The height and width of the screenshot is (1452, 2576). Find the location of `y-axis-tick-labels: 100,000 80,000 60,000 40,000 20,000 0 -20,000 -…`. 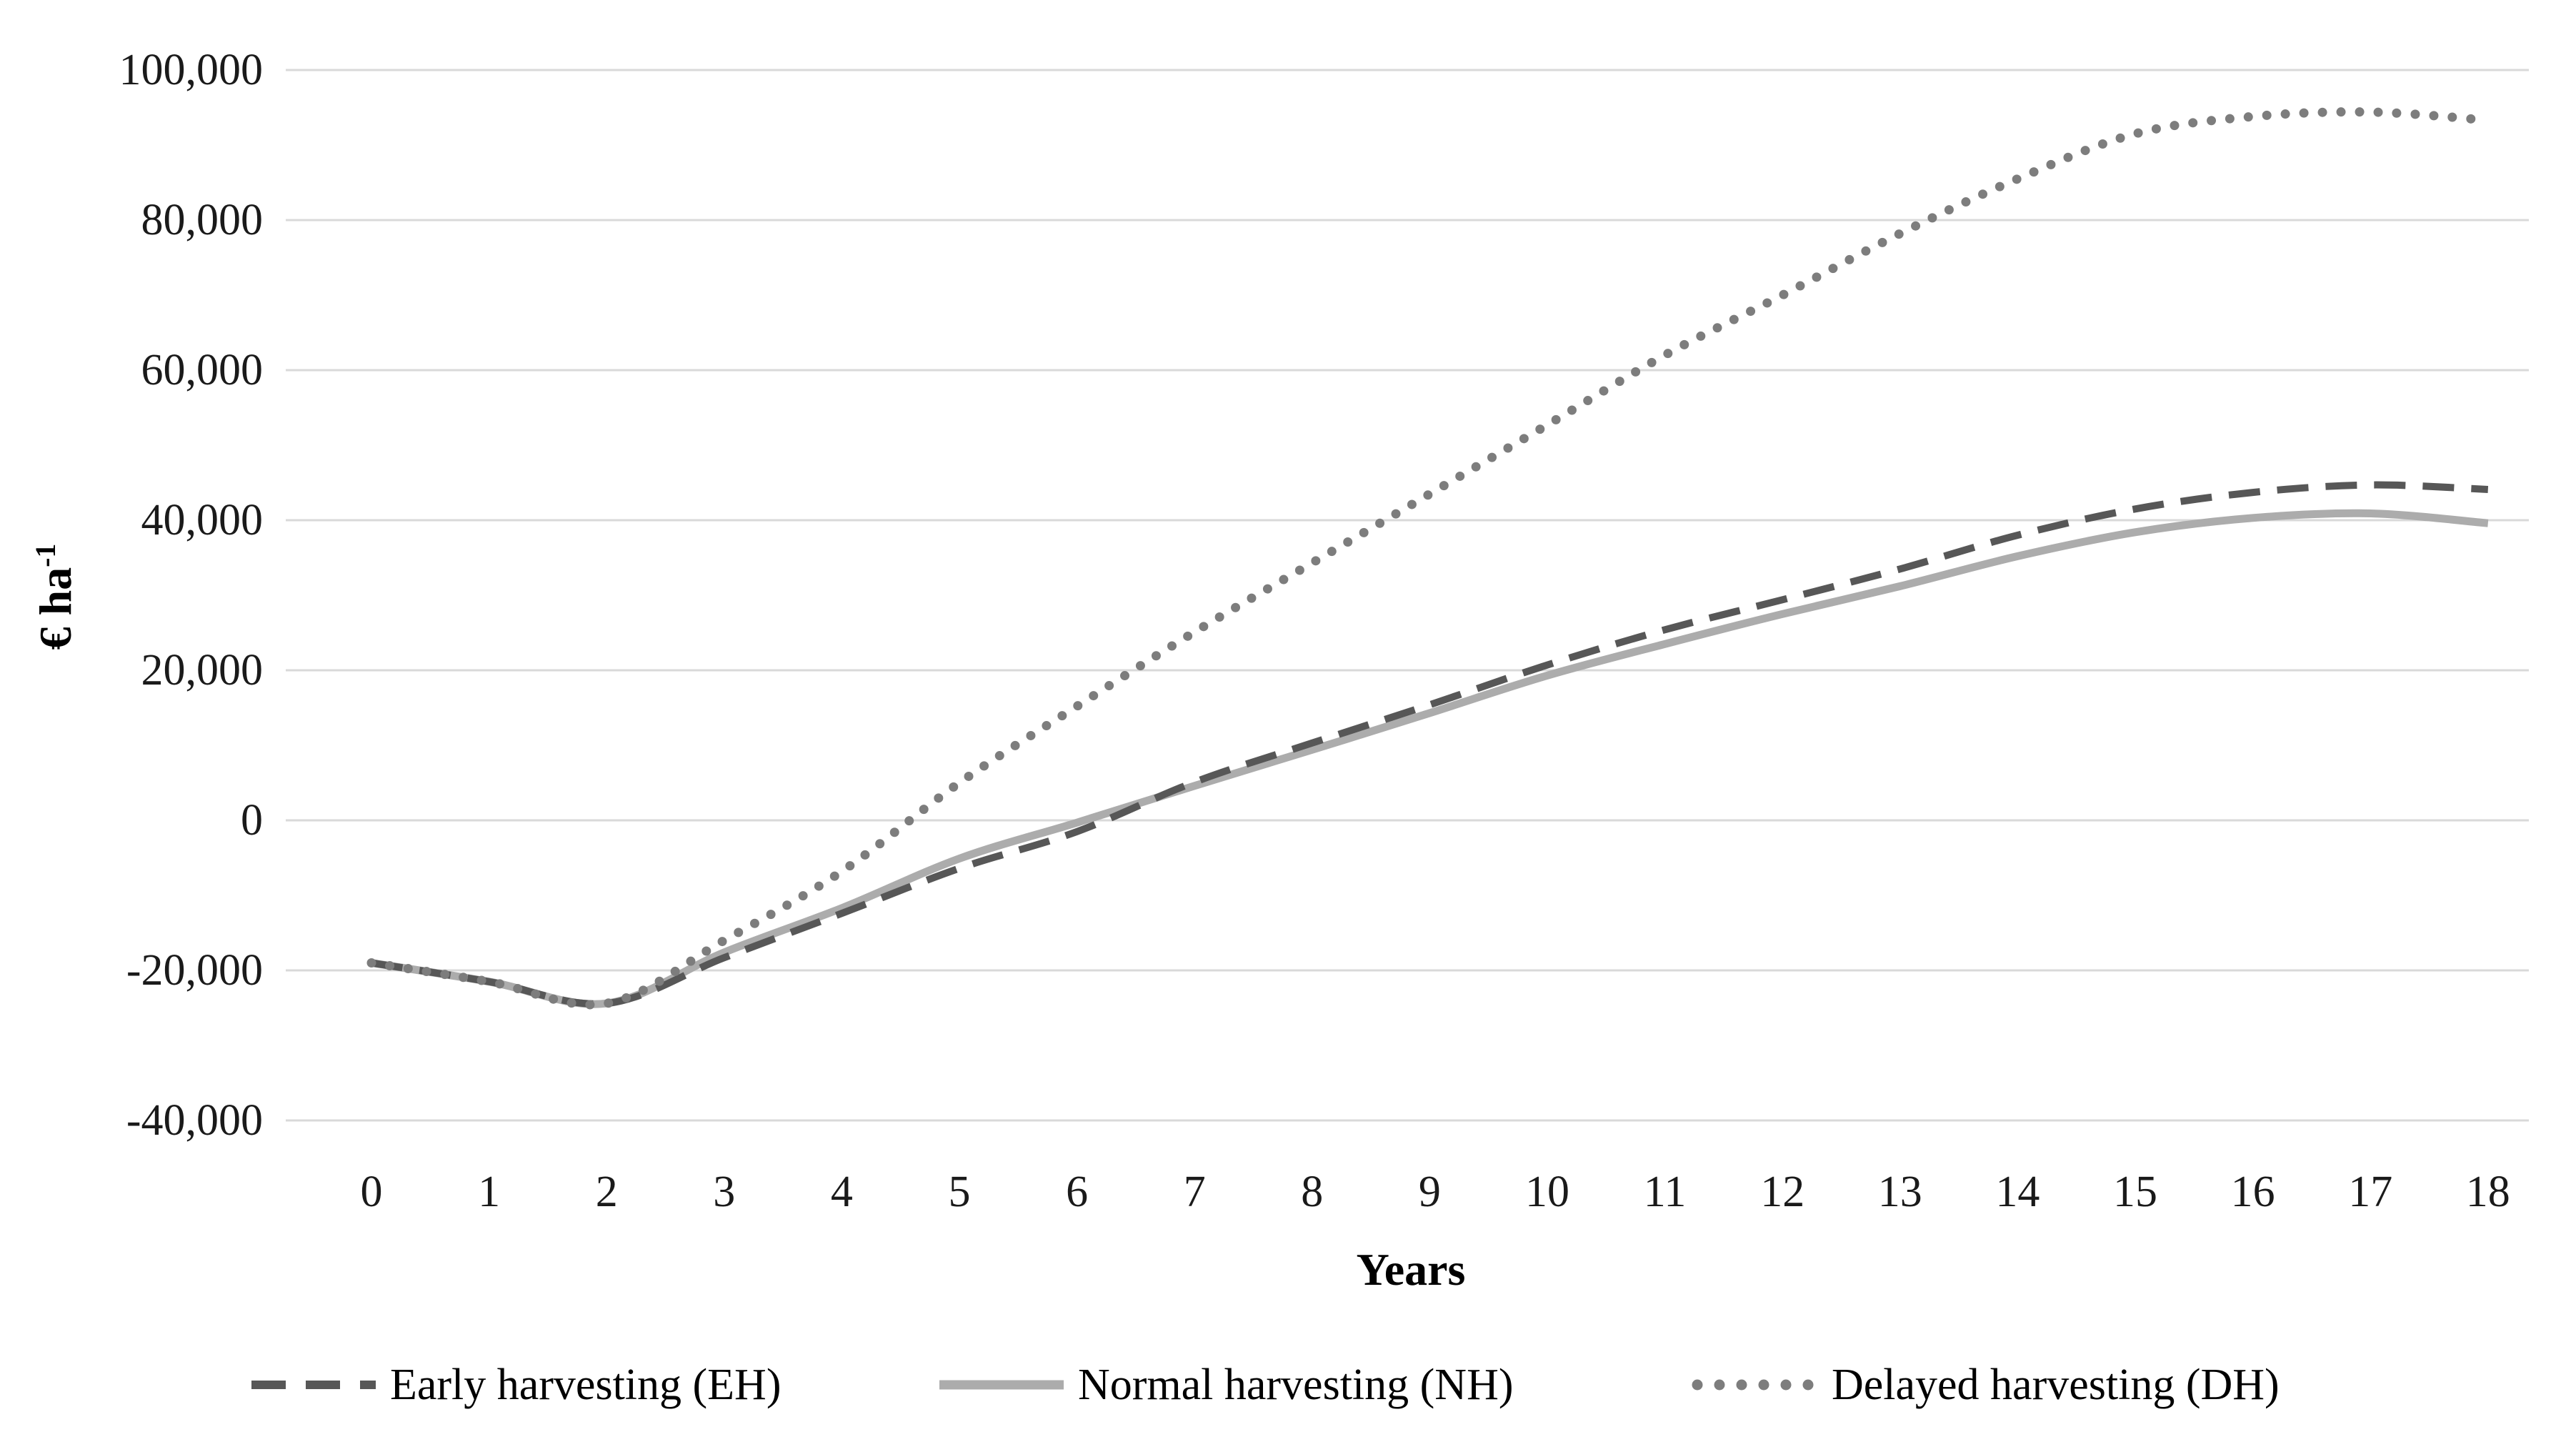

y-axis-tick-labels: 100,000 80,000 60,000 40,000 20,000 0 -20,000 -… is located at coordinates (191, 595).